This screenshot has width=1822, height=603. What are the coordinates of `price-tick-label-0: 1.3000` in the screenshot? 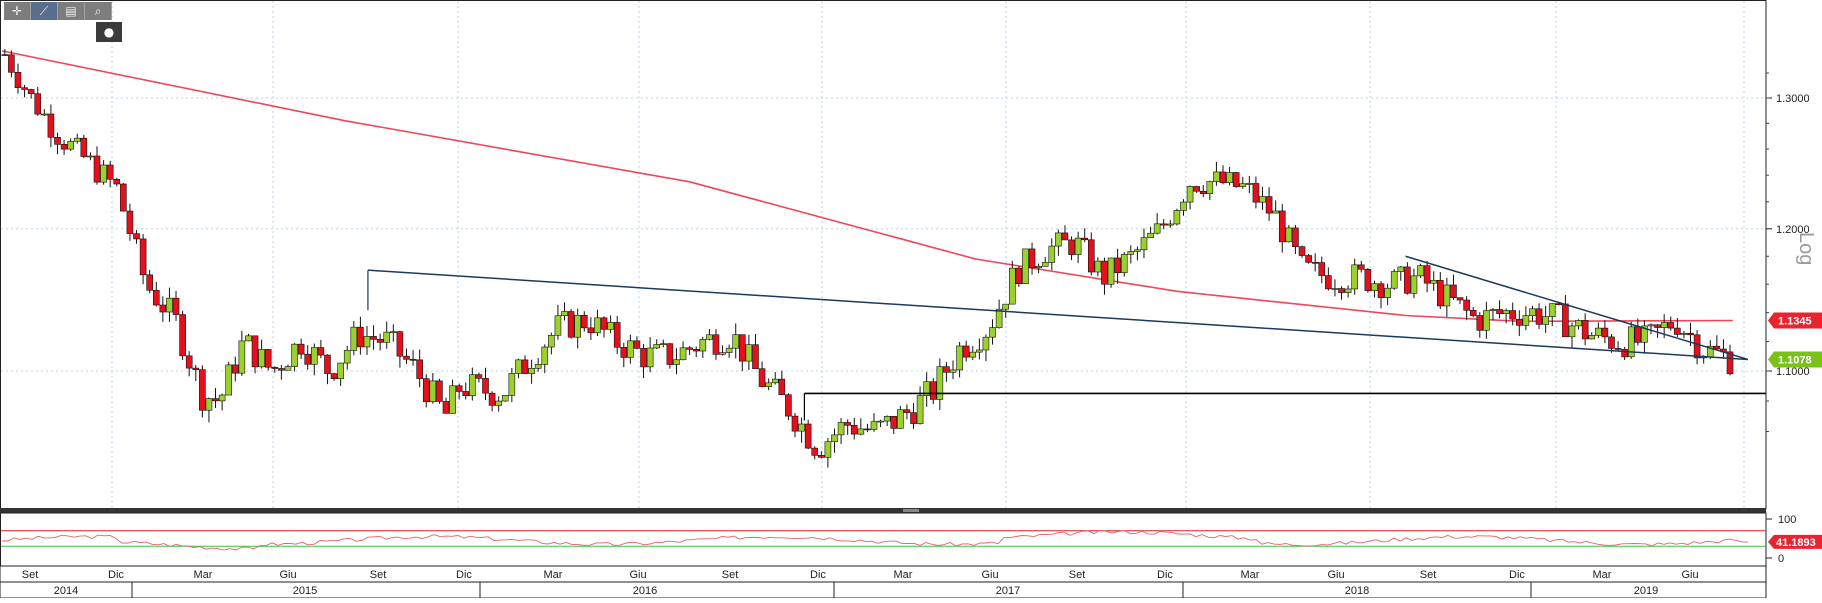 It's located at (1793, 99).